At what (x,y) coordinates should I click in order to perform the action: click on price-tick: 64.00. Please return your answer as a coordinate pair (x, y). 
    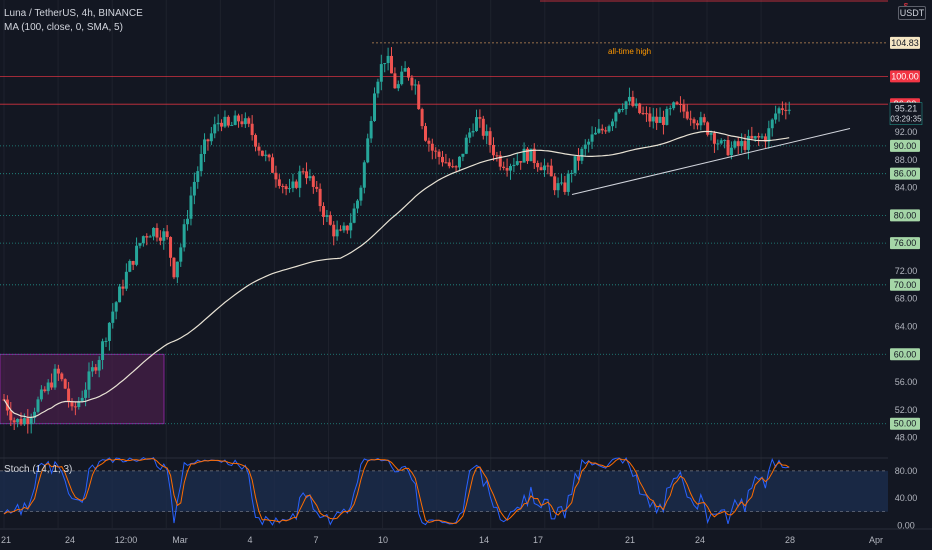
    Looking at the image, I should click on (906, 326).